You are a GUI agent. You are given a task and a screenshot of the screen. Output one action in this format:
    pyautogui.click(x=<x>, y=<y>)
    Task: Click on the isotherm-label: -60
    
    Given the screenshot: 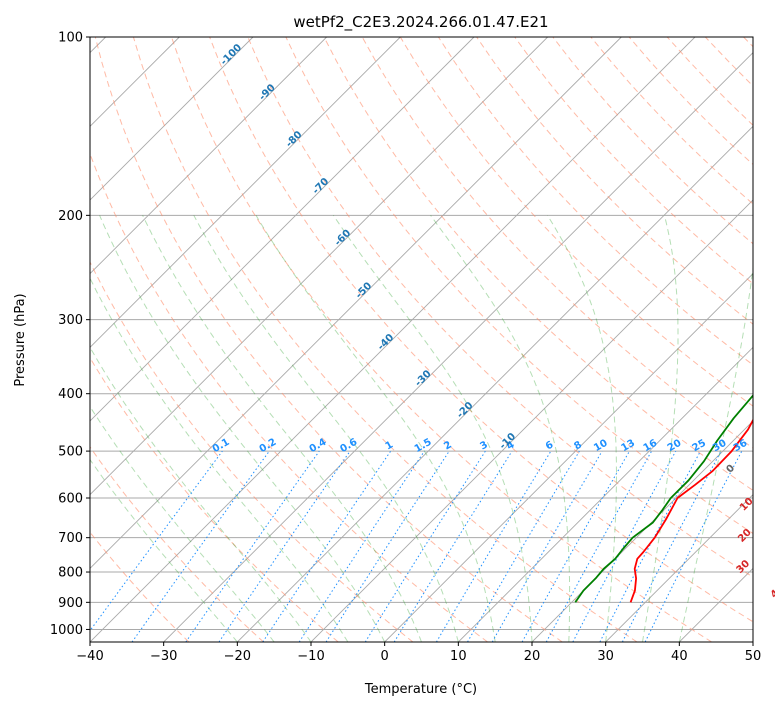 What is the action you would take?
    pyautogui.click(x=343, y=238)
    